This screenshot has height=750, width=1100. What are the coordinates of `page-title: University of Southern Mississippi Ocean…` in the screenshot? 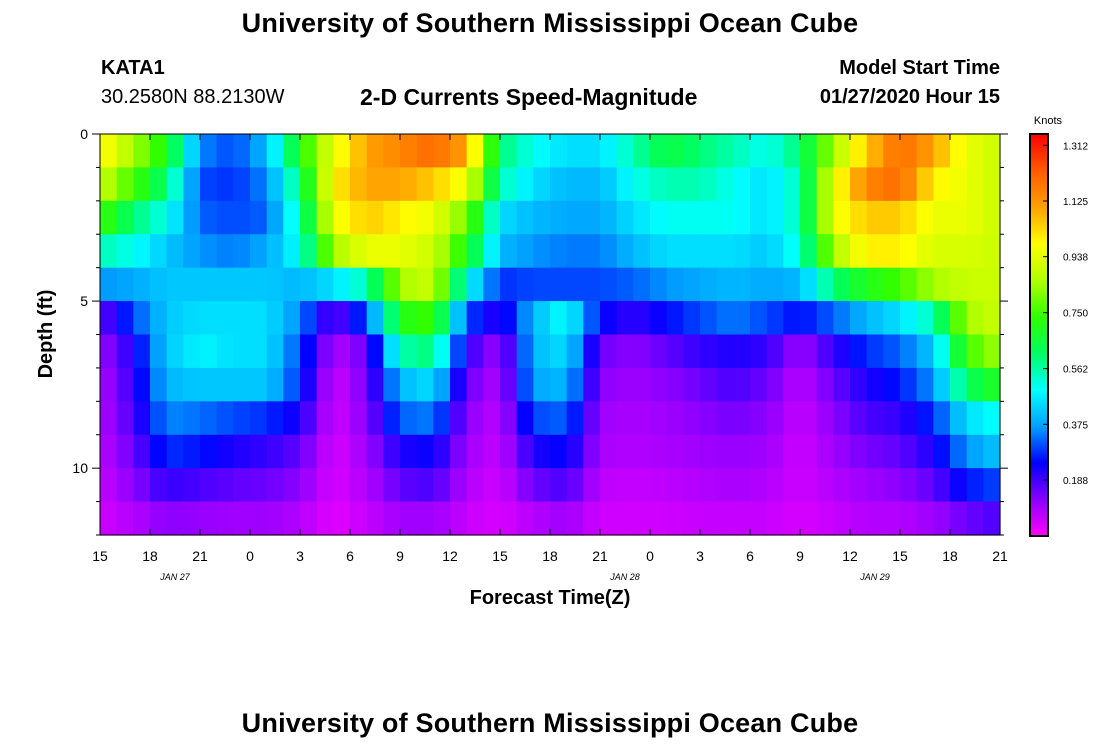 It's located at (550, 23).